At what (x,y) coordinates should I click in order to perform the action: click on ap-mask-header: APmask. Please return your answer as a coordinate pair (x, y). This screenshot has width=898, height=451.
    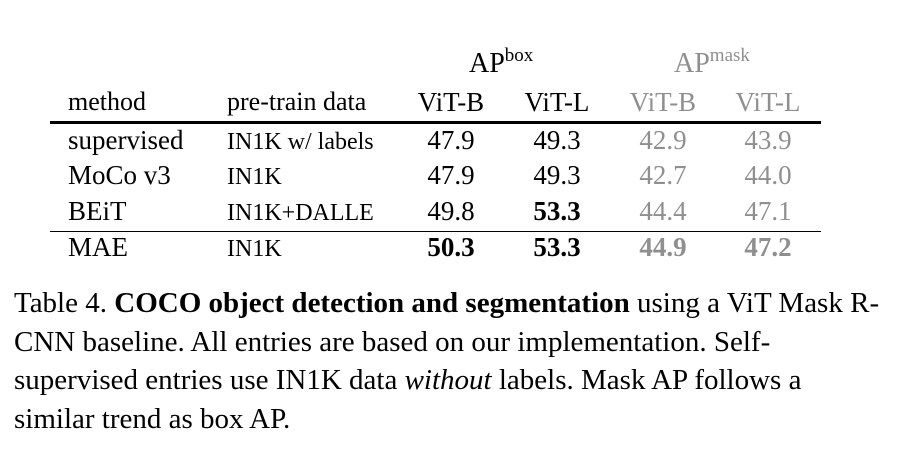
    Looking at the image, I should click on (712, 62).